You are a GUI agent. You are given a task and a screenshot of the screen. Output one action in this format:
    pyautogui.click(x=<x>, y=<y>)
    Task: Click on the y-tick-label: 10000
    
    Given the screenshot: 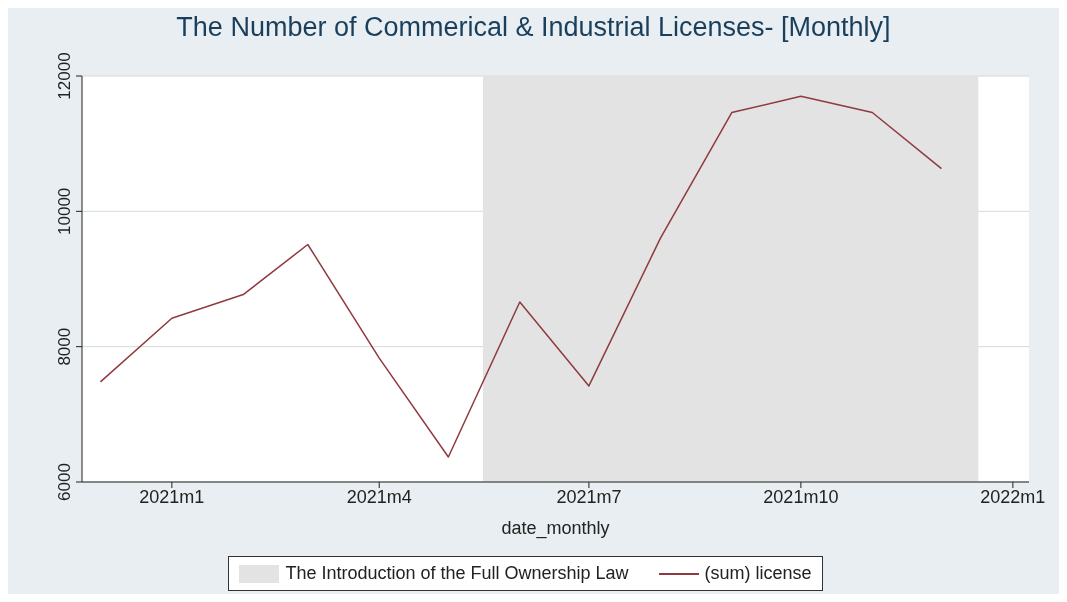 What is the action you would take?
    pyautogui.click(x=64, y=211)
    